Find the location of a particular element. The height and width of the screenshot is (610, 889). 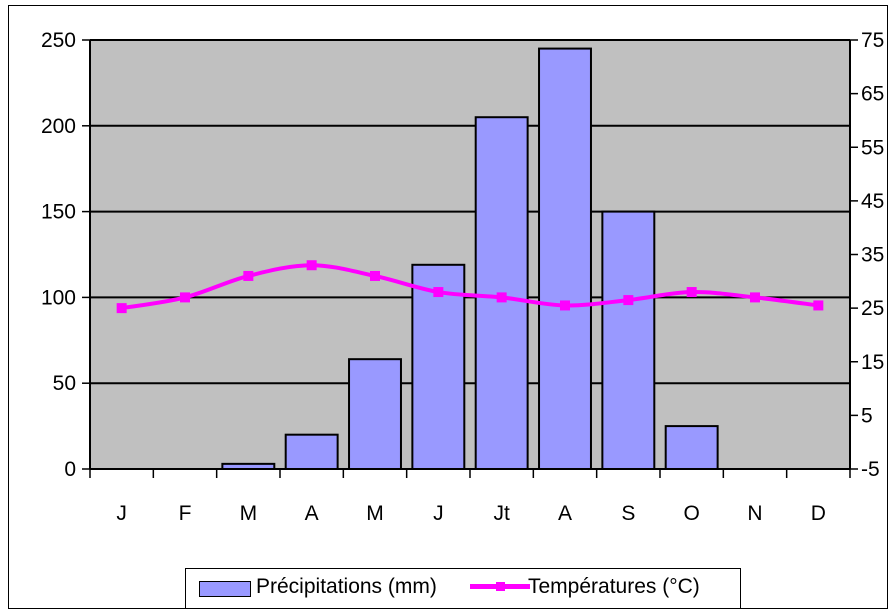

legend-label-precipitation: Précipitations (mm) is located at coordinates (346, 586).